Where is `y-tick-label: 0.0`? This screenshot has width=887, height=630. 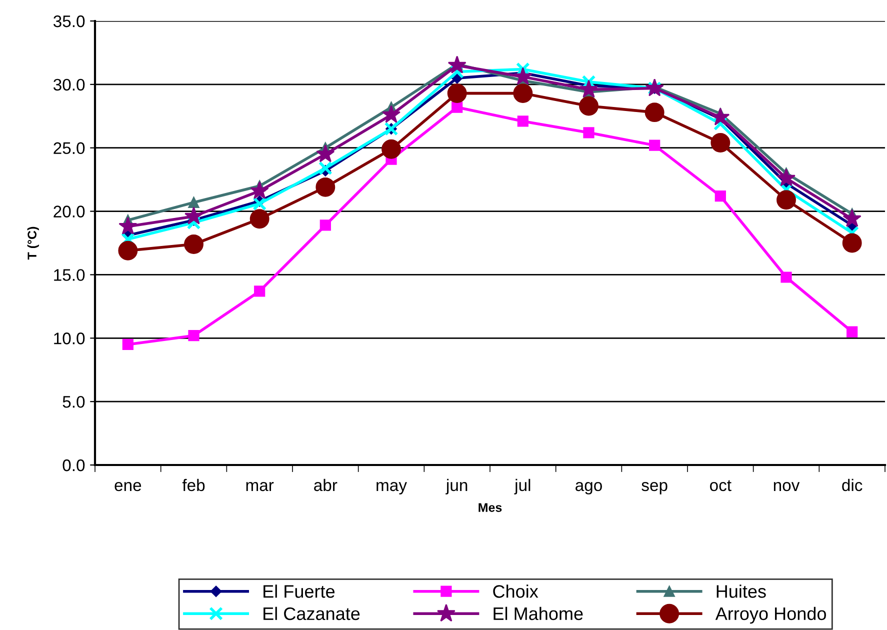
y-tick-label: 0.0 is located at coordinates (73, 465).